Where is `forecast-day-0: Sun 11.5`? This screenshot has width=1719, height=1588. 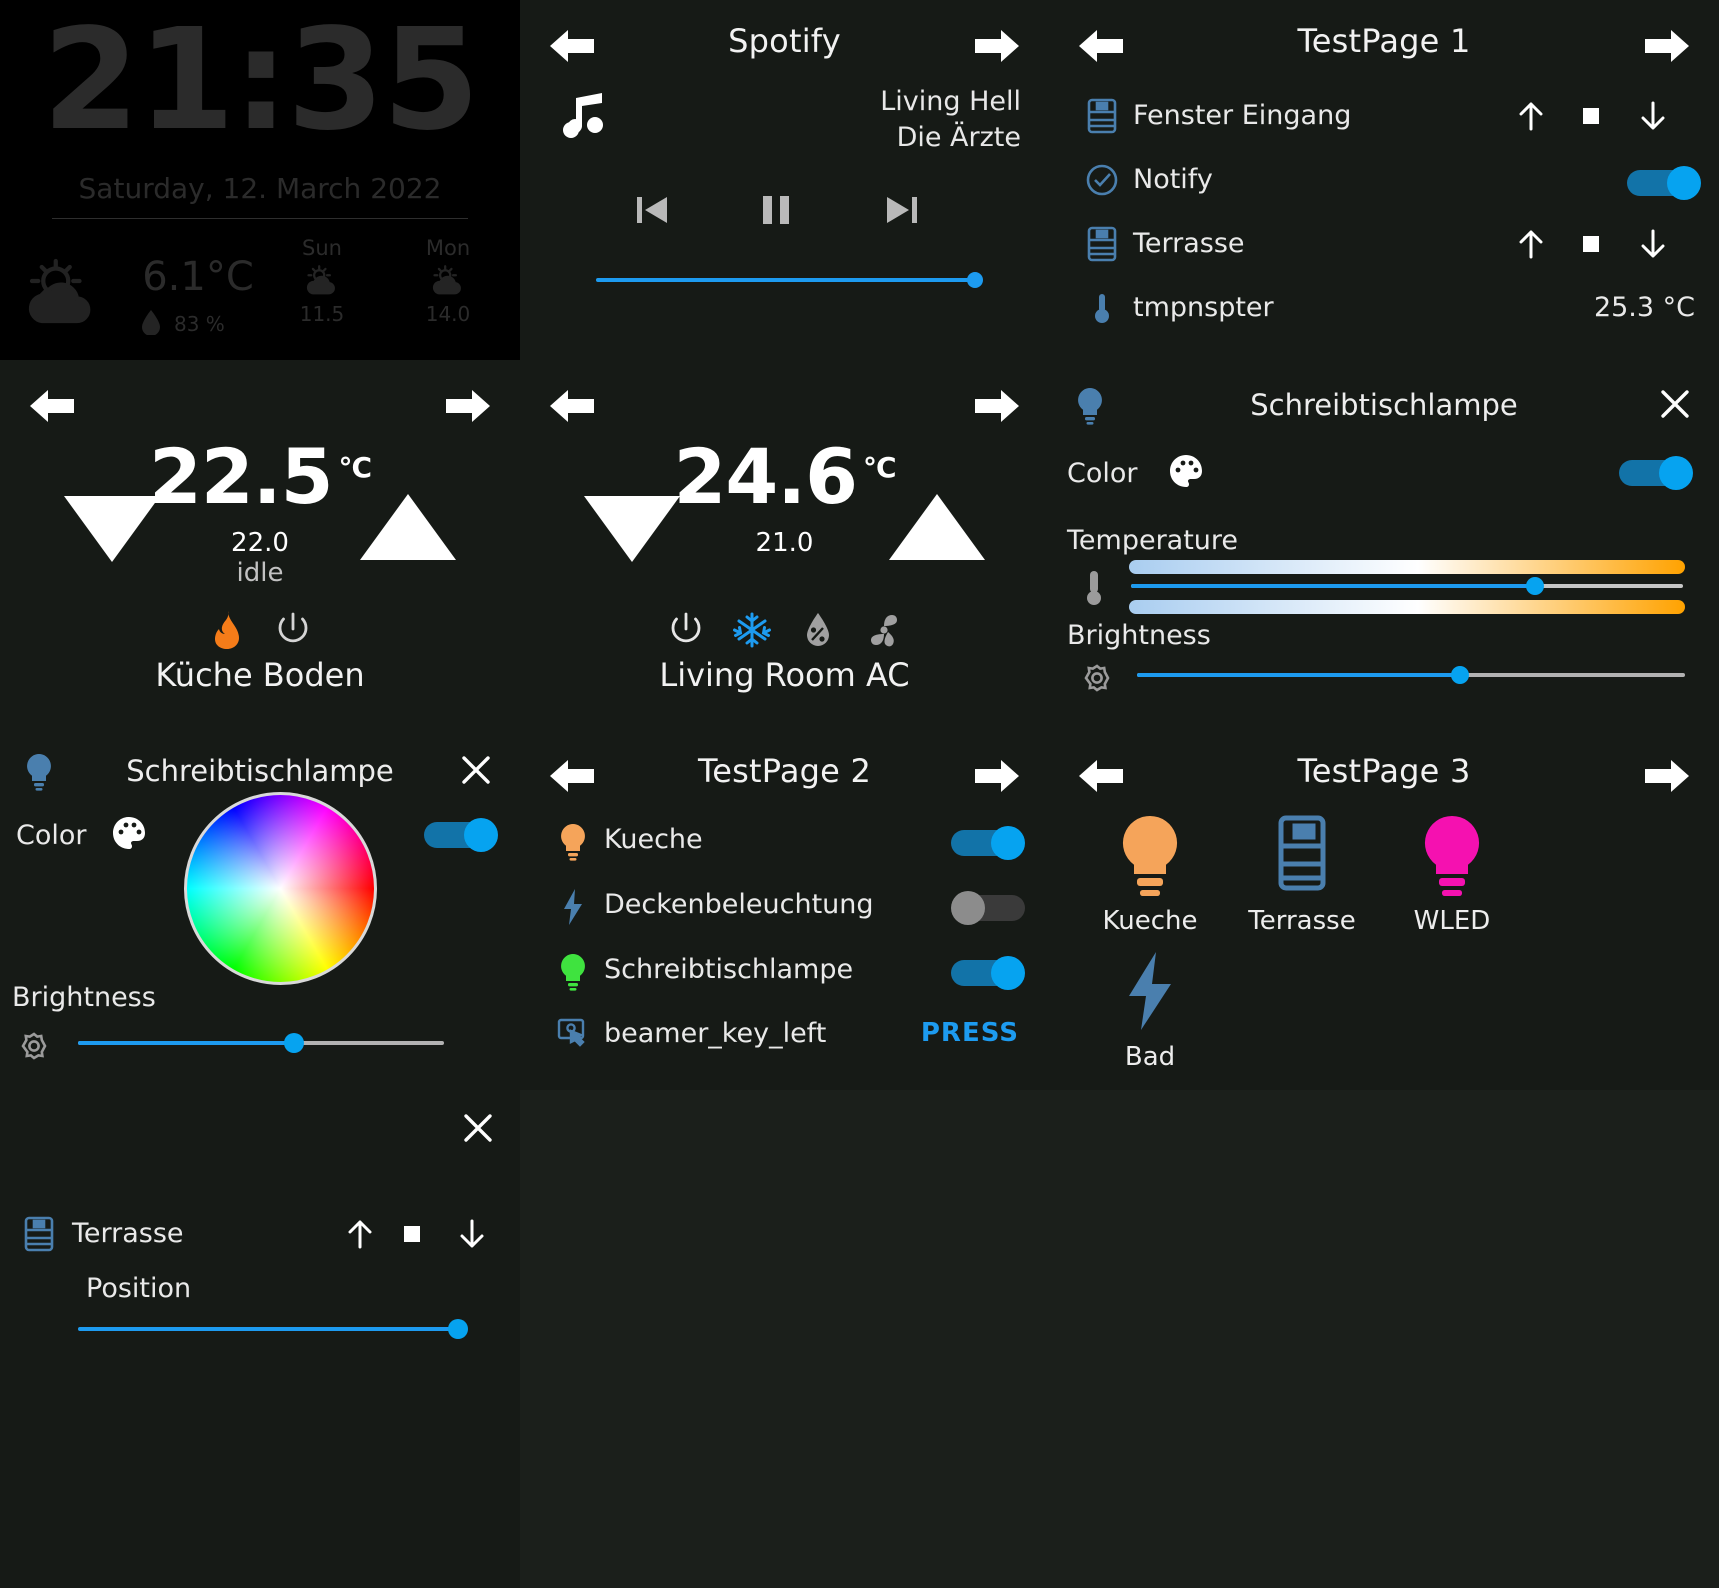
forecast-day-0: Sun 11.5 is located at coordinates (322, 281).